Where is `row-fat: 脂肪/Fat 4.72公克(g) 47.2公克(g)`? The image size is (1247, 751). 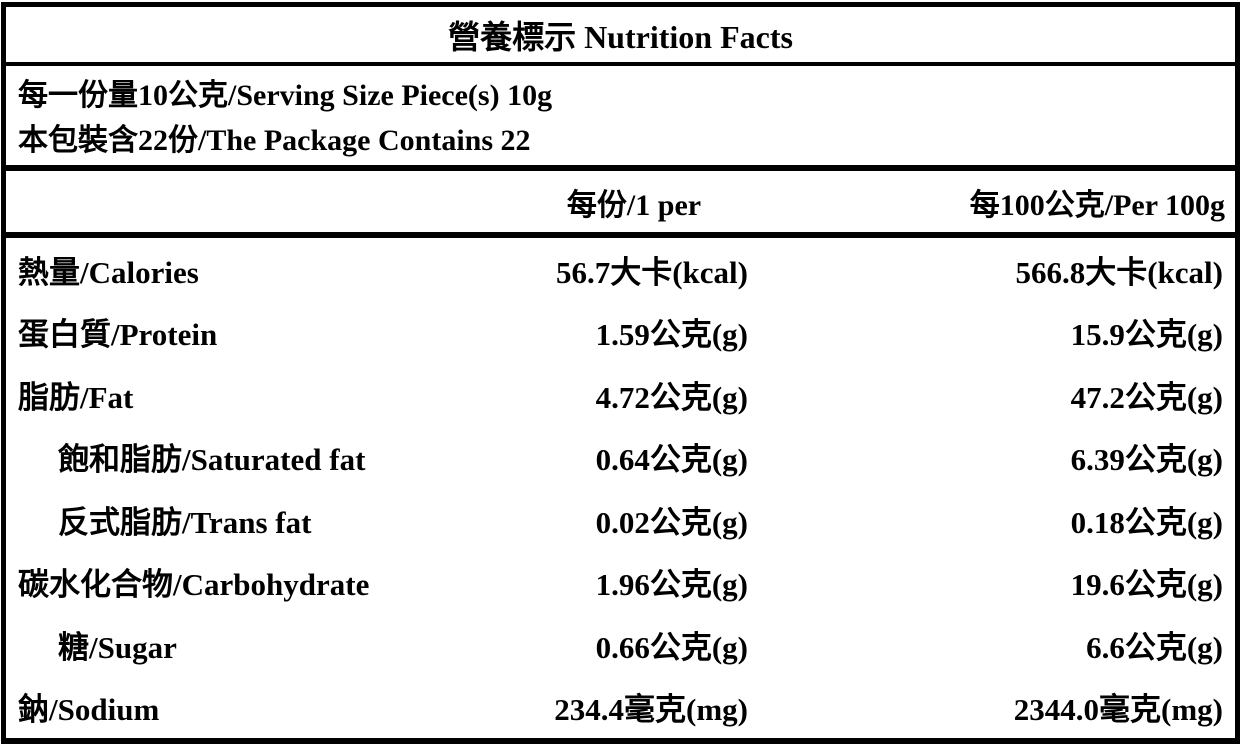 row-fat: 脂肪/Fat 4.72公克(g) 47.2公克(g) is located at coordinates (620, 394).